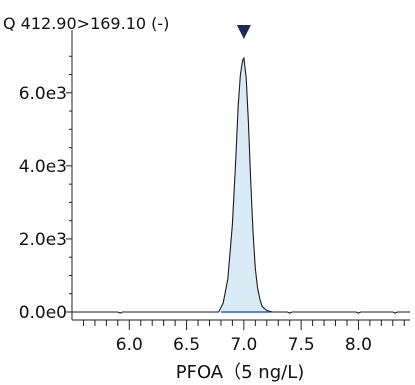 The image size is (415, 385). Describe the element at coordinates (243, 345) in the screenshot. I see `x-tick-label: 7.0` at that location.